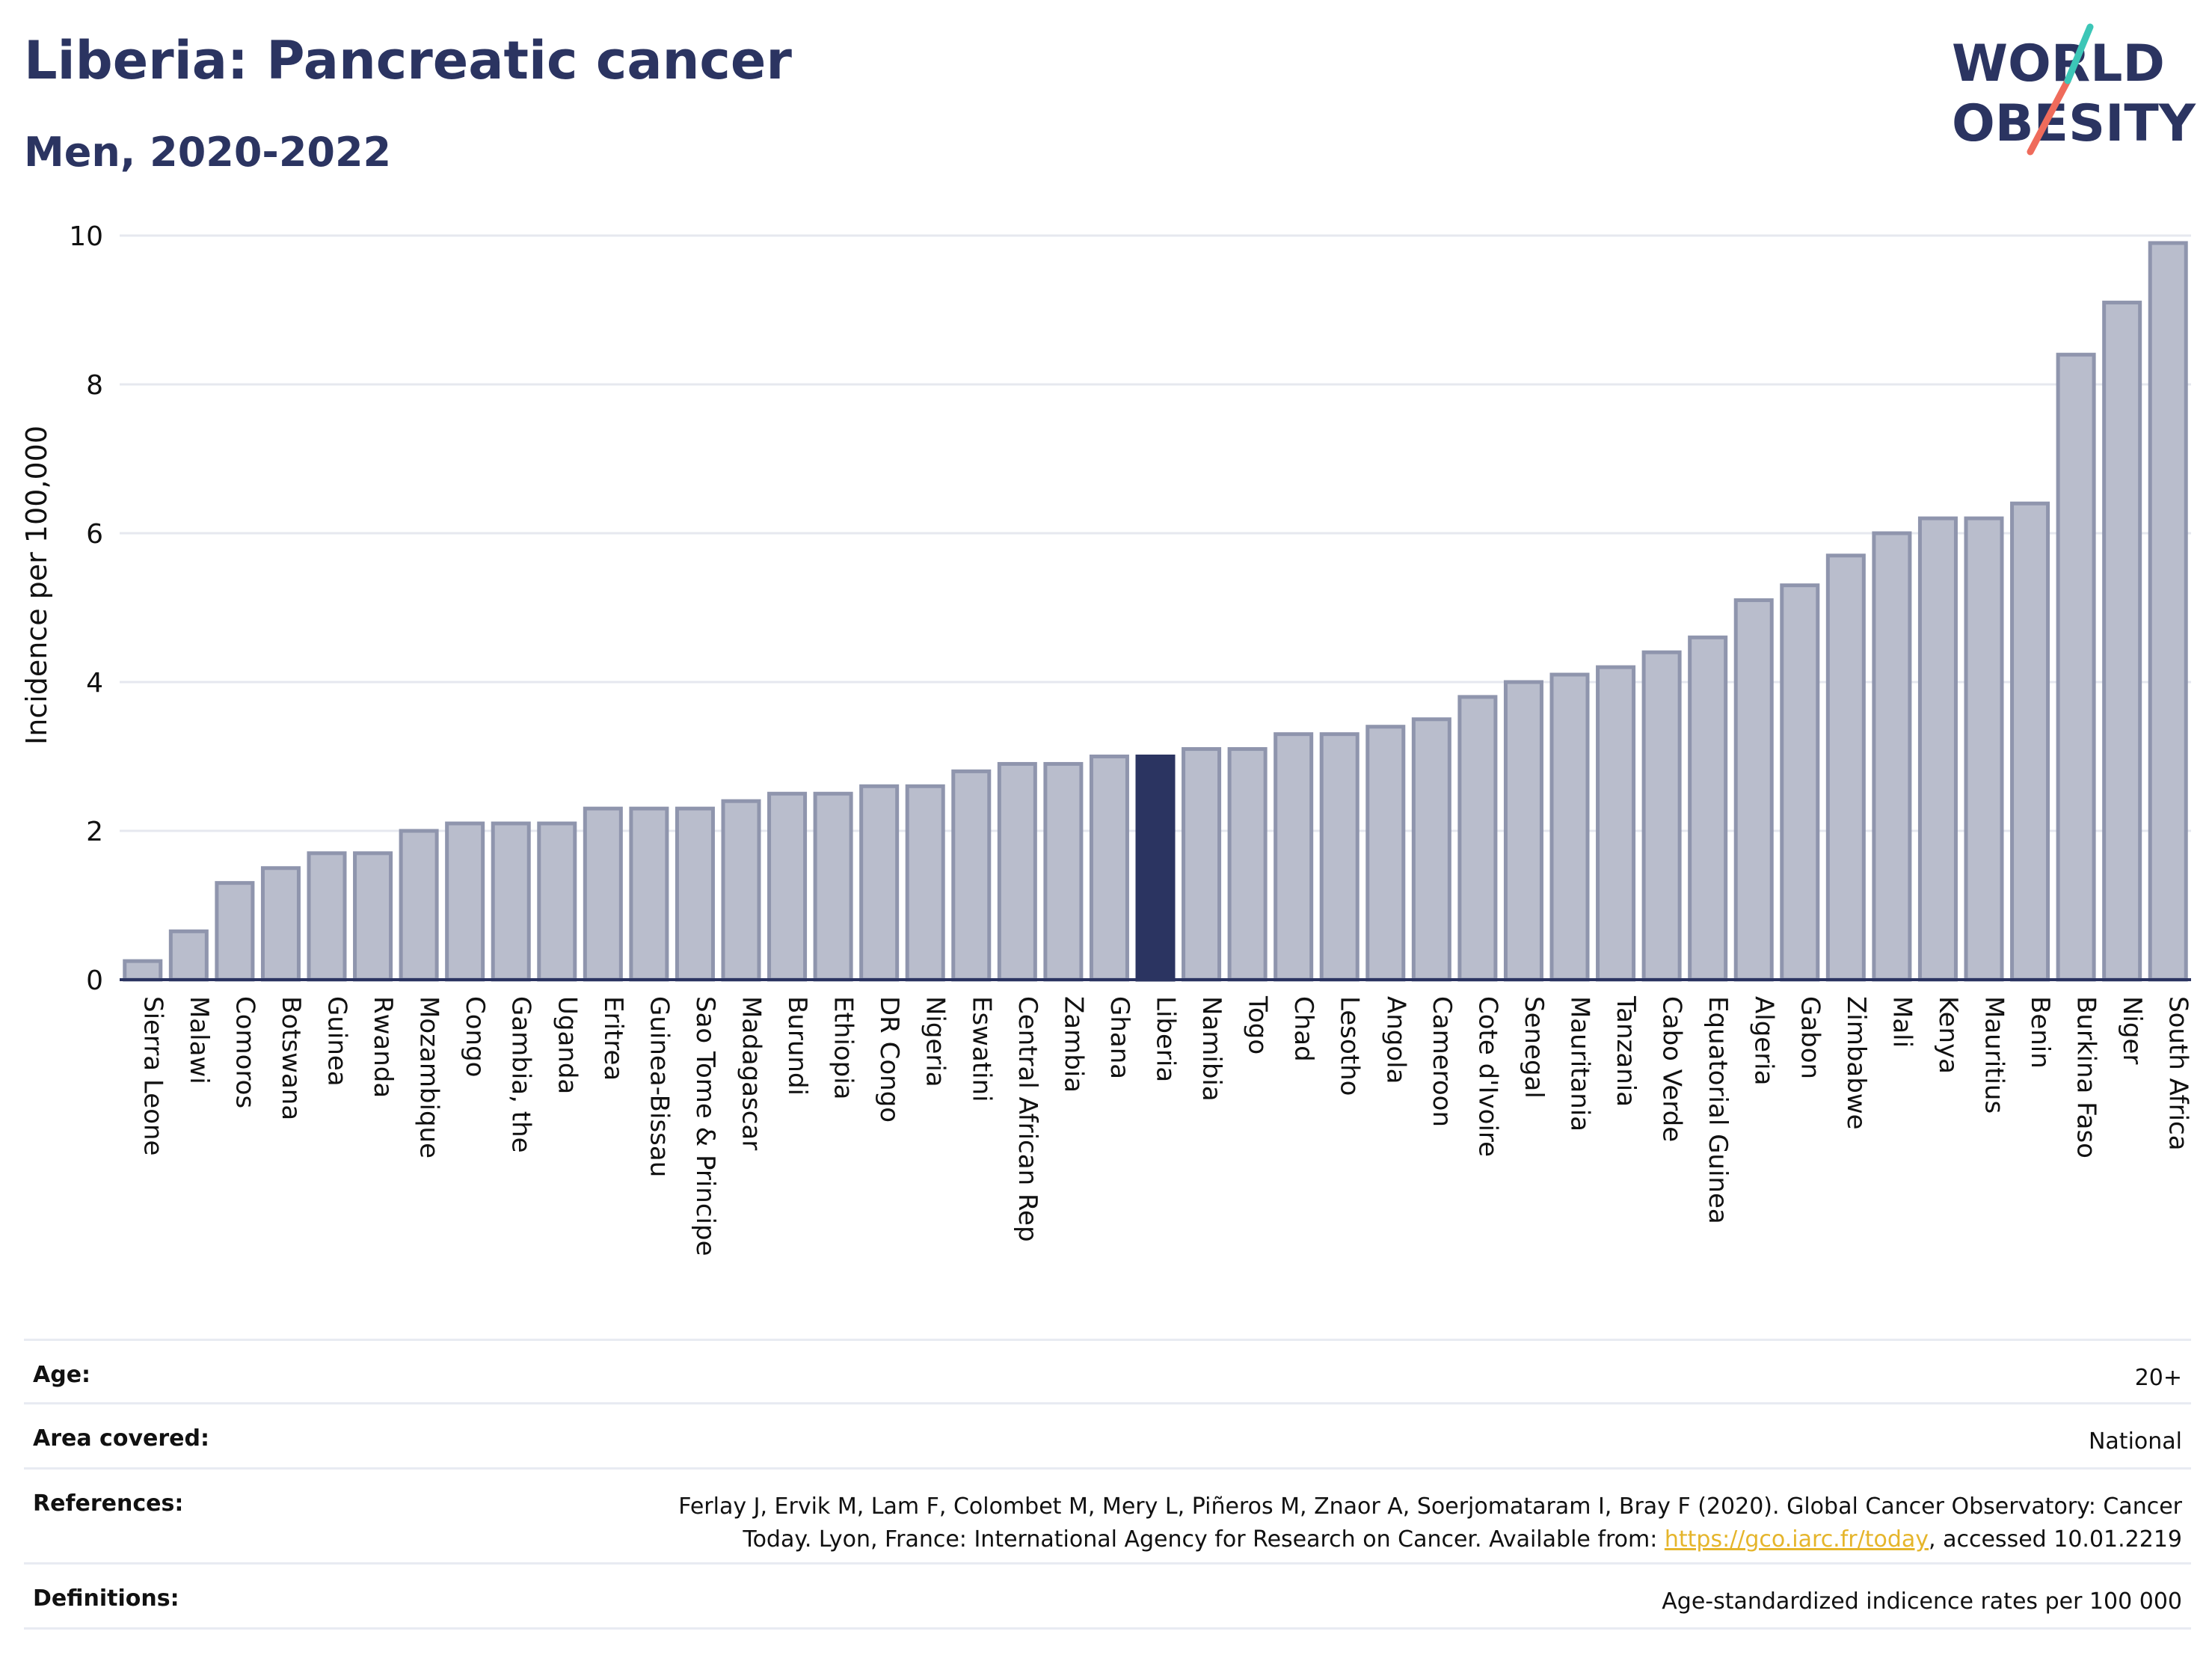  Describe the element at coordinates (106, 1598) in the screenshot. I see `definitions-label: Definitions:` at that location.